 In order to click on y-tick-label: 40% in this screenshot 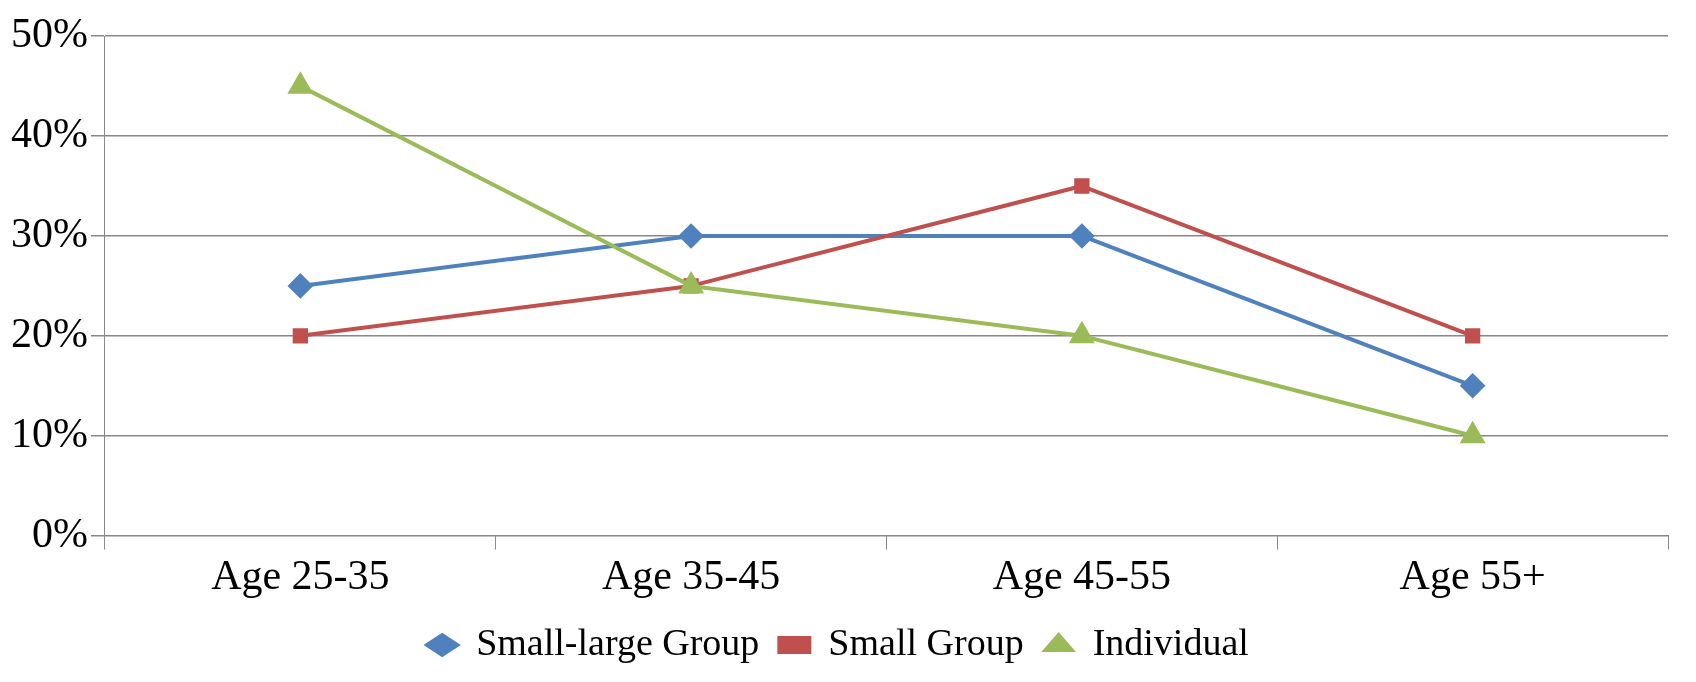, I will do `click(49, 133)`.